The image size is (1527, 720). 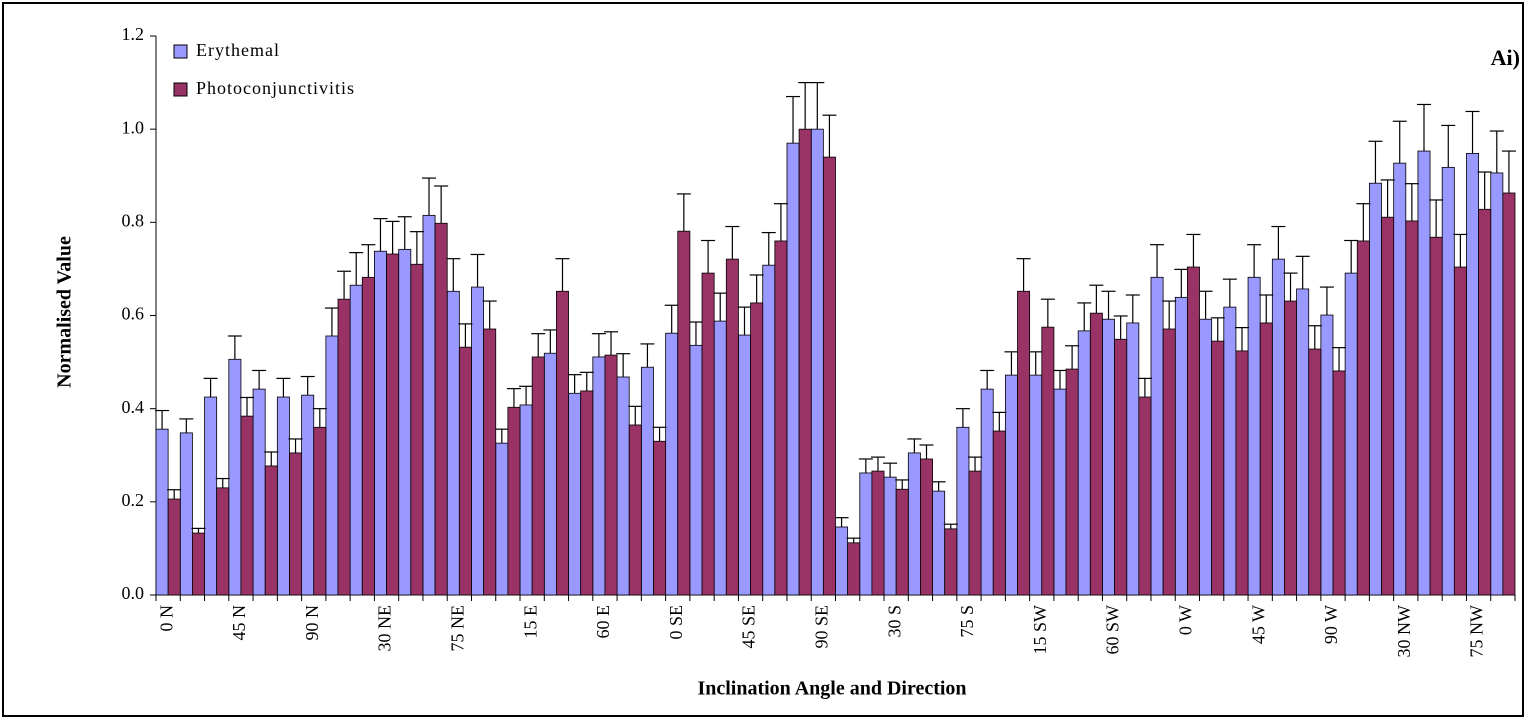 What do you see at coordinates (676, 622) in the screenshot?
I see `x-tick-label: 0 SE` at bounding box center [676, 622].